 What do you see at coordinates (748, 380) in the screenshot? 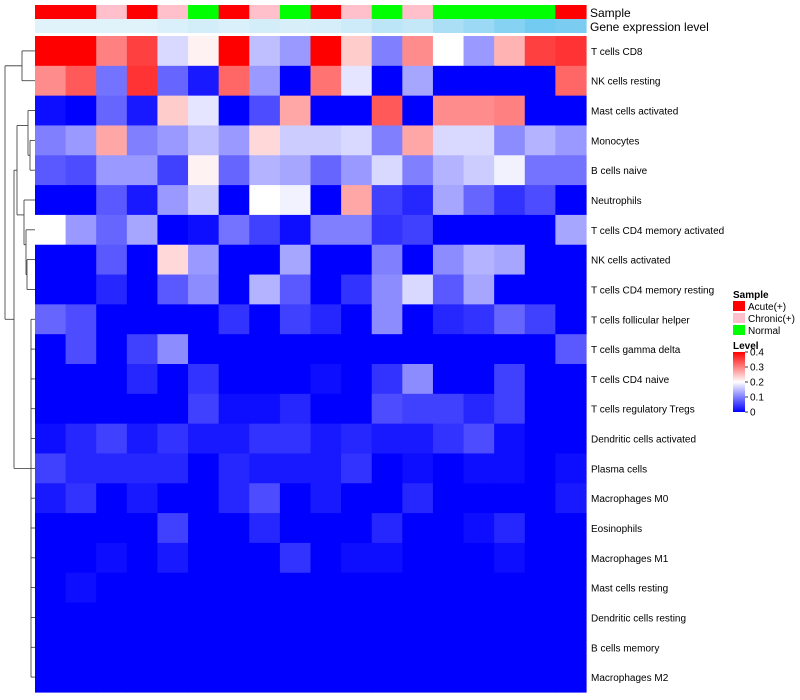
I see `level-legend: Level 0.4 0.3 0.2 0.1 0` at bounding box center [748, 380].